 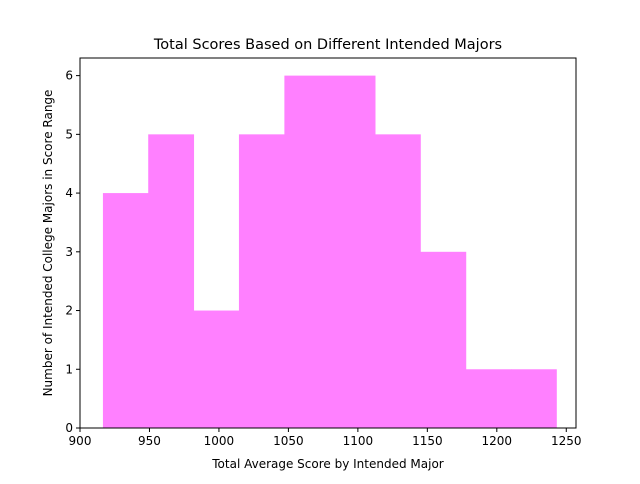 I want to click on x-tick-label-3: 1050, so click(x=288, y=441).